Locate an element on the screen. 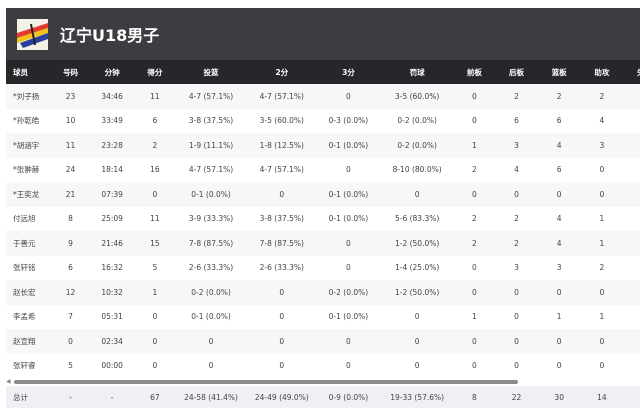 The image size is (640, 408). stat-cell: 0-2 (0.0%) is located at coordinates (417, 145).